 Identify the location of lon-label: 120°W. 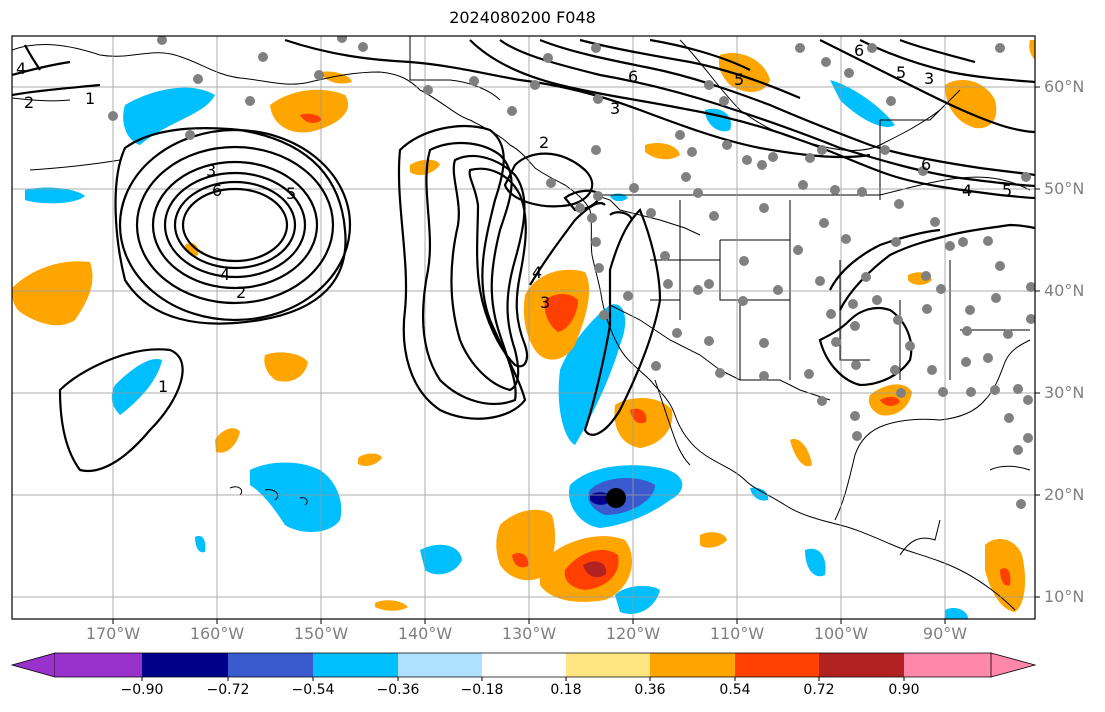
(633, 633).